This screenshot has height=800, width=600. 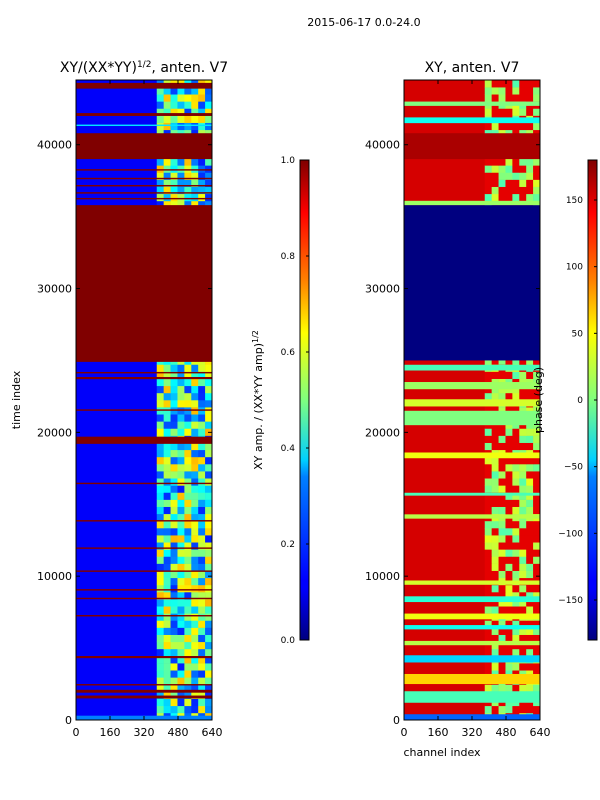 What do you see at coordinates (288, 257) in the screenshot?
I see `colorbar-tick-label: 0.8` at bounding box center [288, 257].